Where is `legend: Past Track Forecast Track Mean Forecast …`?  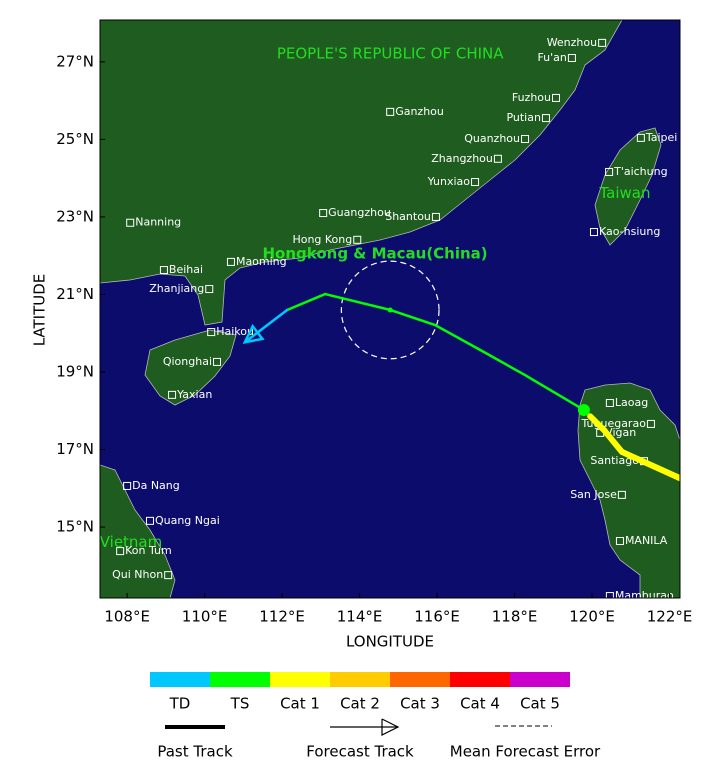
legend: Past Track Forecast Track Mean Forecast … is located at coordinates (375, 716).